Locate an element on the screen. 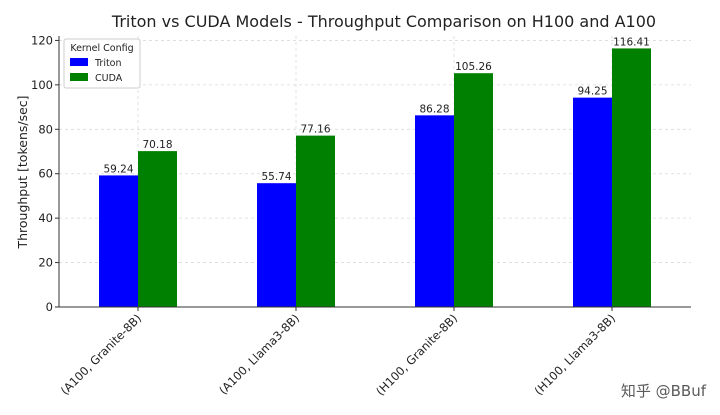 This screenshot has width=720, height=415. legend-swatch-cuda is located at coordinates (79, 77).